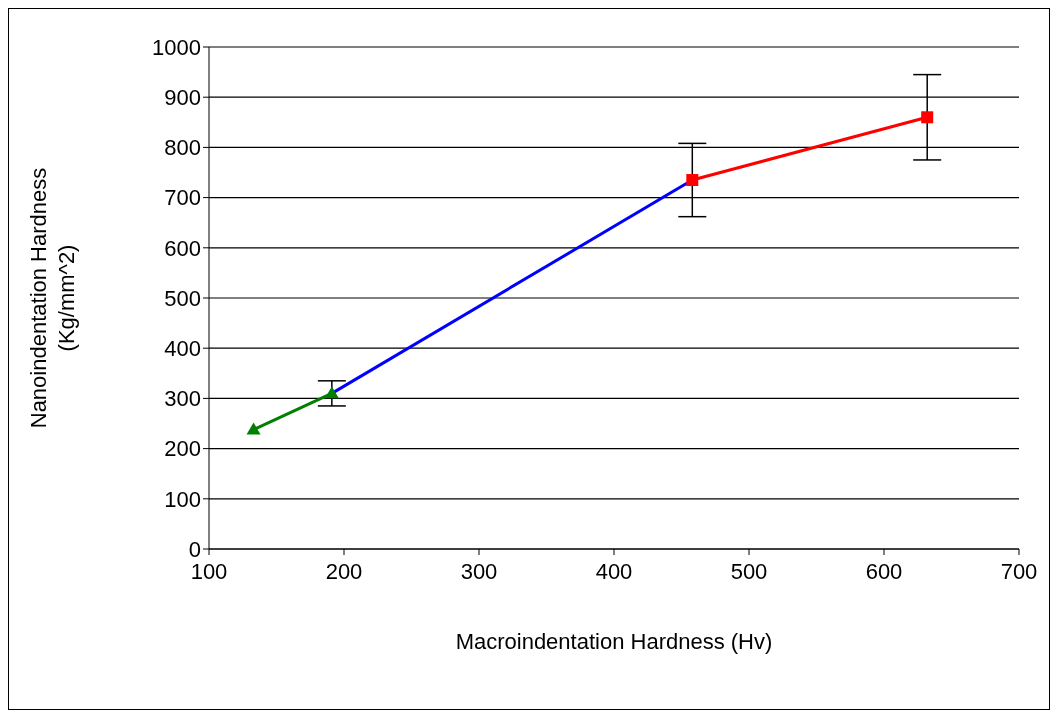 Image resolution: width=1064 pixels, height=725 pixels. I want to click on y-axis-title: Nanoindentation Hardness (Kg/mm^2), so click(52, 298).